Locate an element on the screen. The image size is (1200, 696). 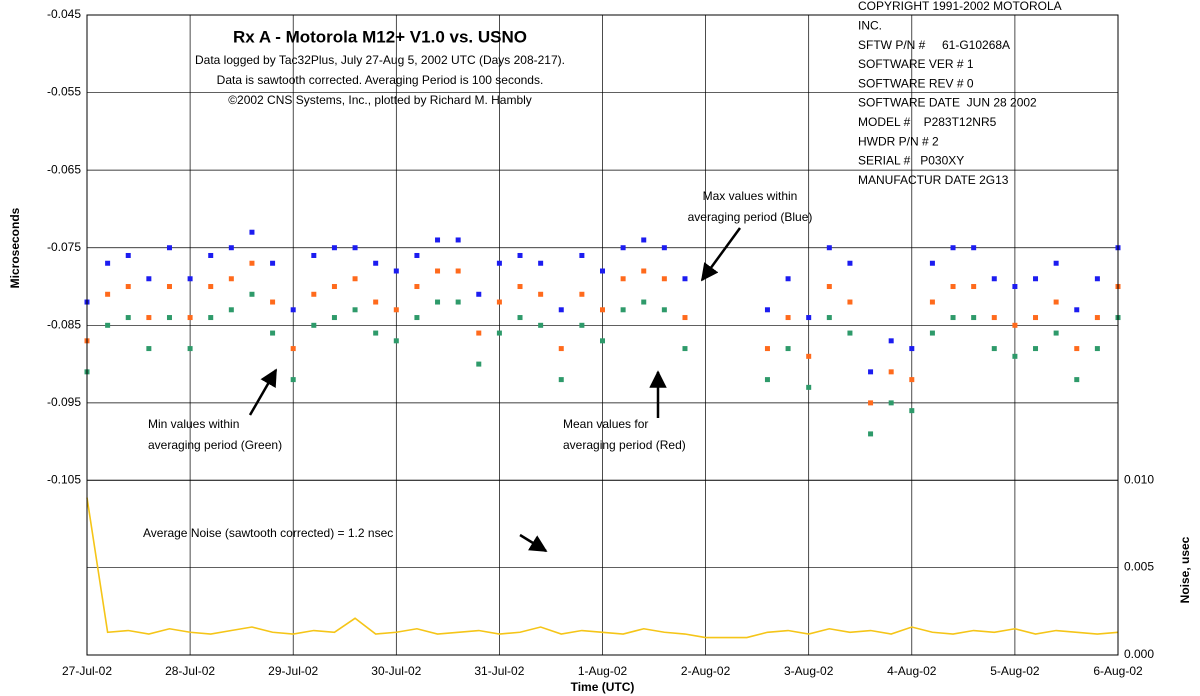
annotation: averaging period (Red) is located at coordinates (624, 445).